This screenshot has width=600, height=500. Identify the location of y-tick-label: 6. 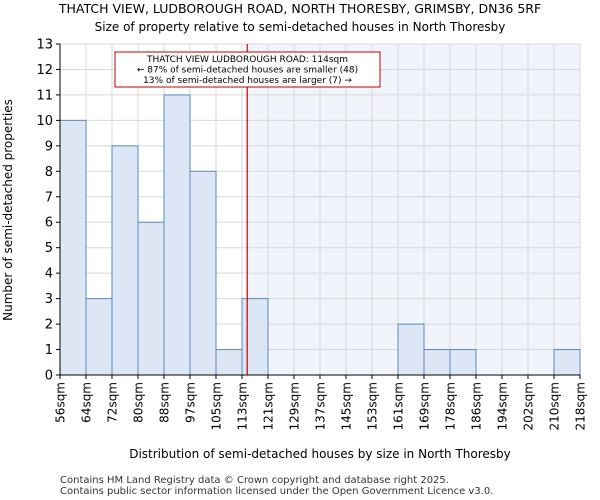
(49, 223).